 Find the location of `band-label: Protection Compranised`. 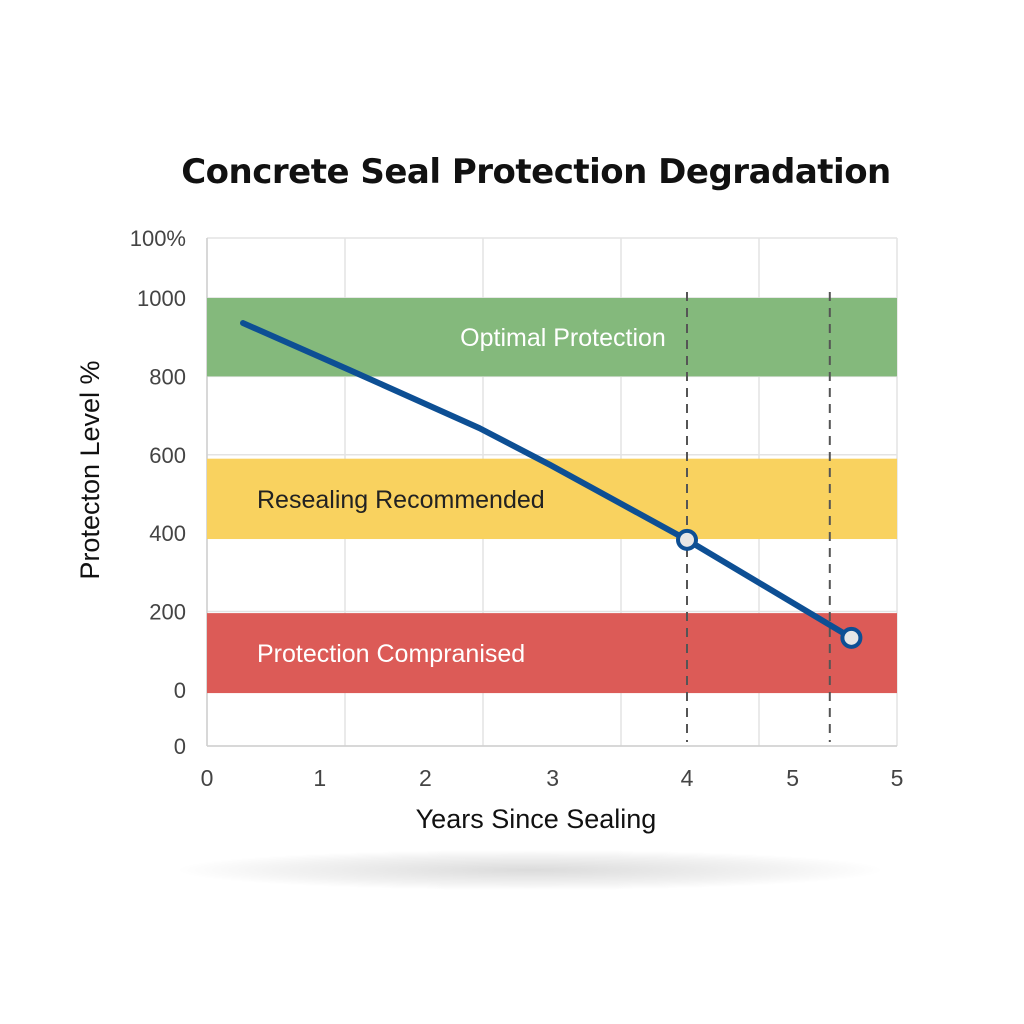

band-label: Protection Compranised is located at coordinates (391, 654).